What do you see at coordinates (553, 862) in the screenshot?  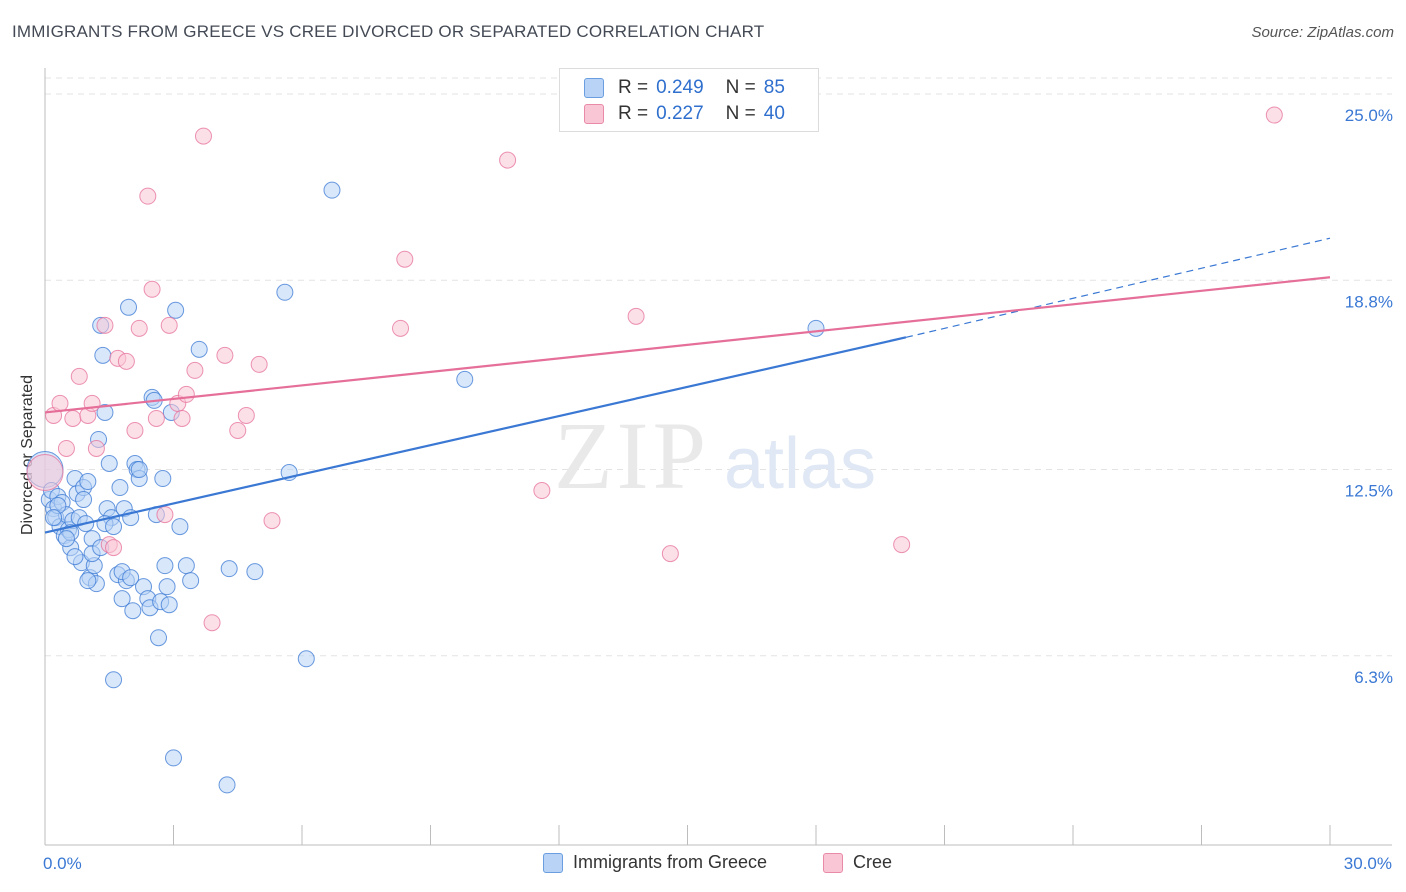 I see `legend-swatch-greece` at bounding box center [553, 862].